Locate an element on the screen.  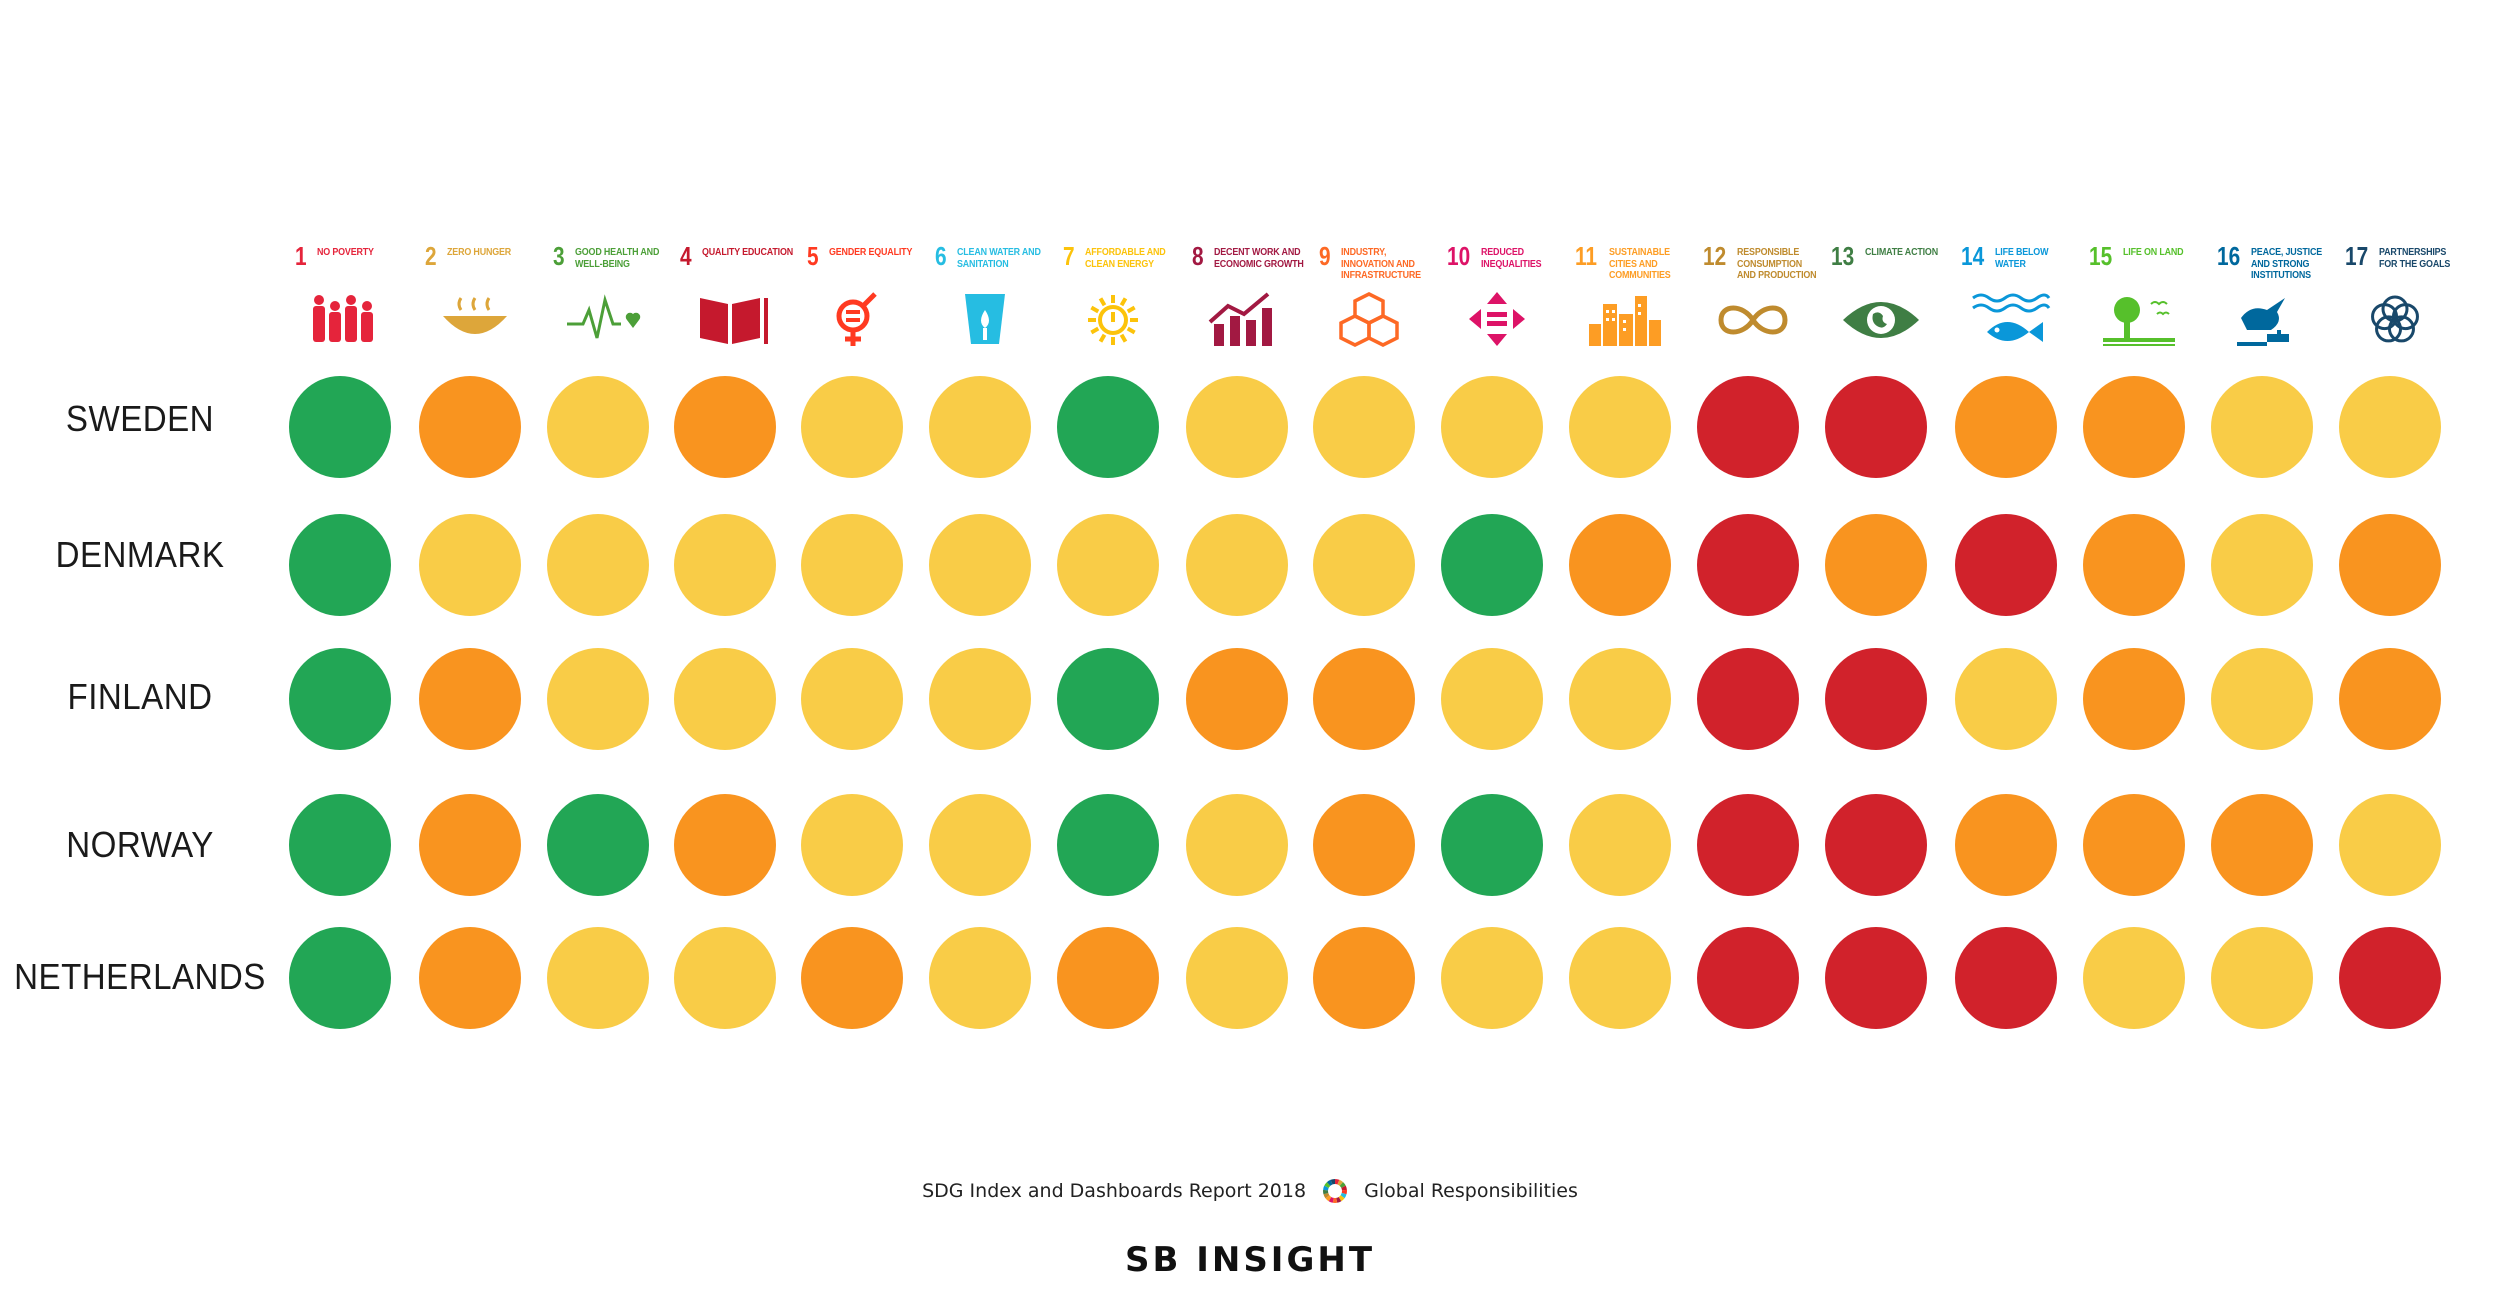
bowl-icon is located at coordinates (475, 319).